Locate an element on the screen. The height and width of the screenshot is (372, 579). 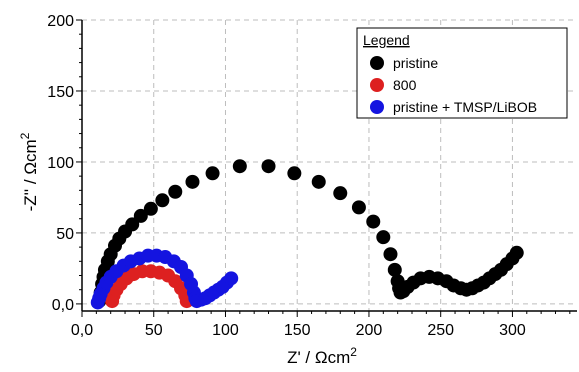
legend-title: Legend is located at coordinates (386, 40).